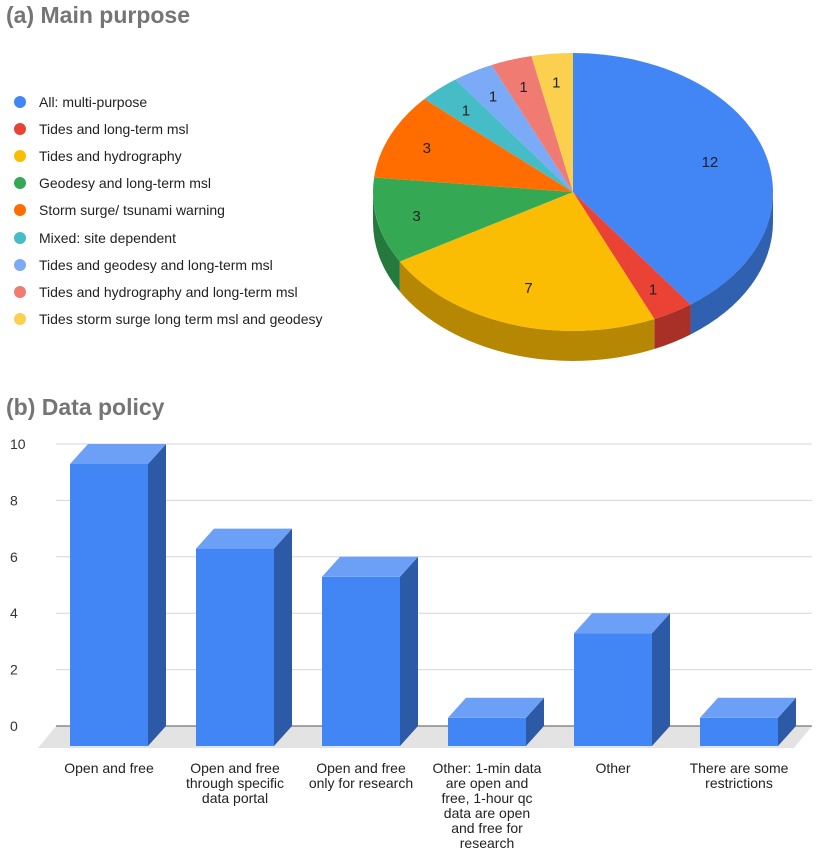 The width and height of the screenshot is (817, 850). I want to click on legend-label: Mixed: site dependent, so click(107, 237).